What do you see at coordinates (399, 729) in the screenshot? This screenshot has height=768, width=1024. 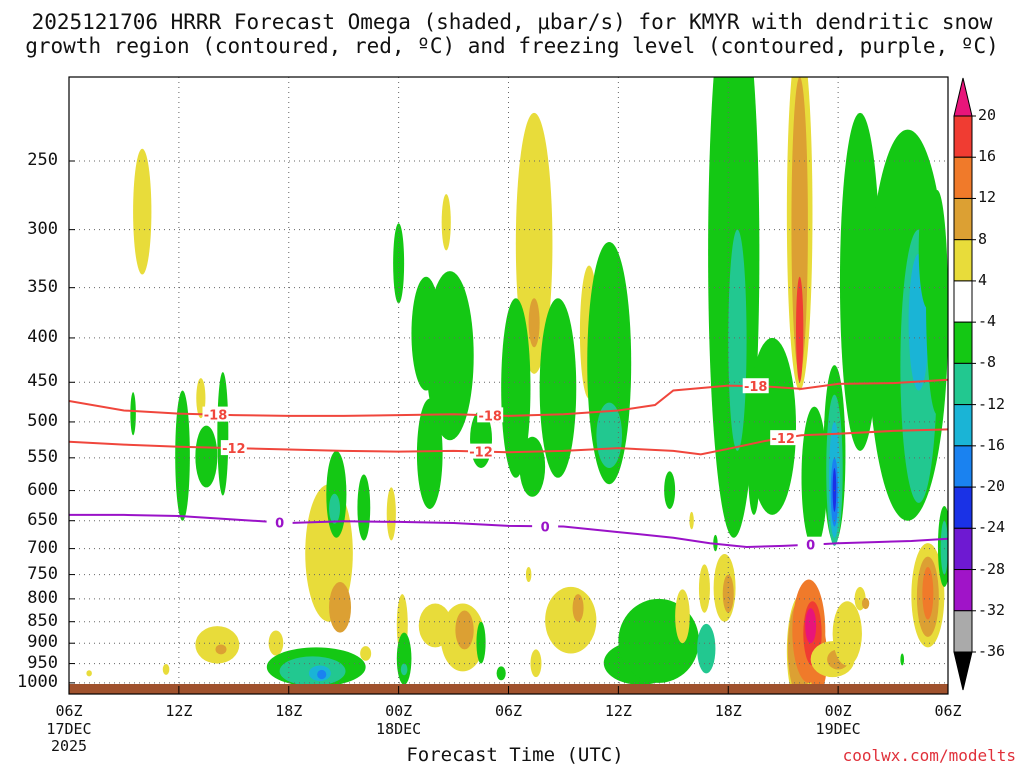 I see `x-tick-date-label: 18DEC` at bounding box center [399, 729].